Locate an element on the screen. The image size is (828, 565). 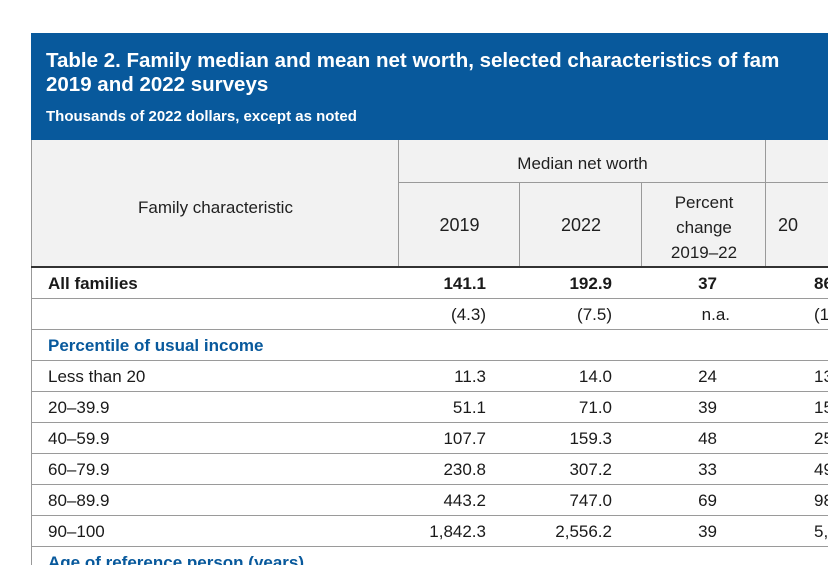
cell-percent: n.a. is located at coordinates (715, 314).